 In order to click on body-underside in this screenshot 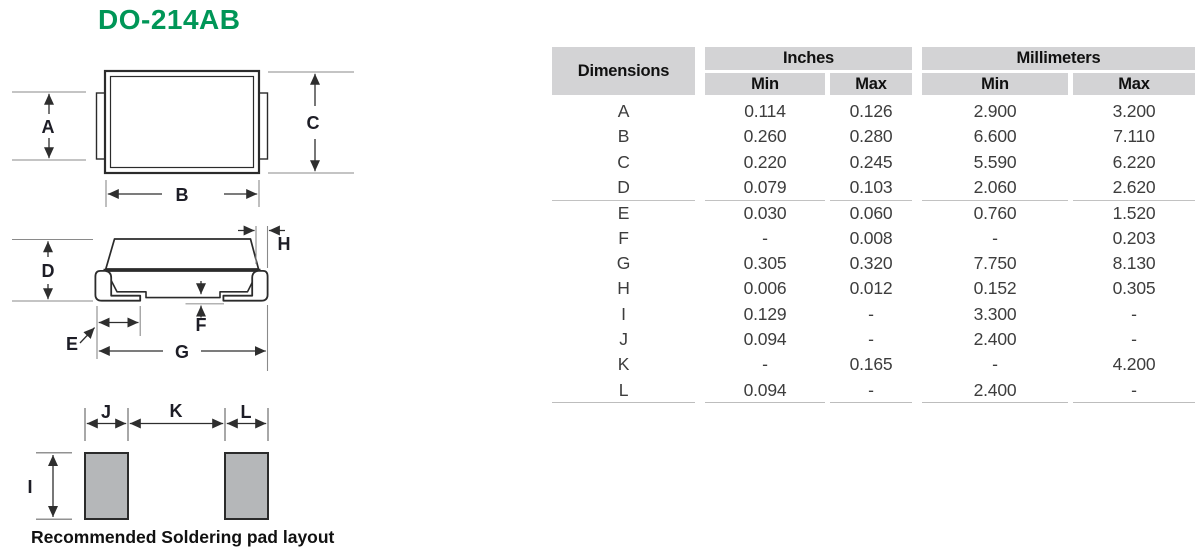, I will do `click(182, 284)`.